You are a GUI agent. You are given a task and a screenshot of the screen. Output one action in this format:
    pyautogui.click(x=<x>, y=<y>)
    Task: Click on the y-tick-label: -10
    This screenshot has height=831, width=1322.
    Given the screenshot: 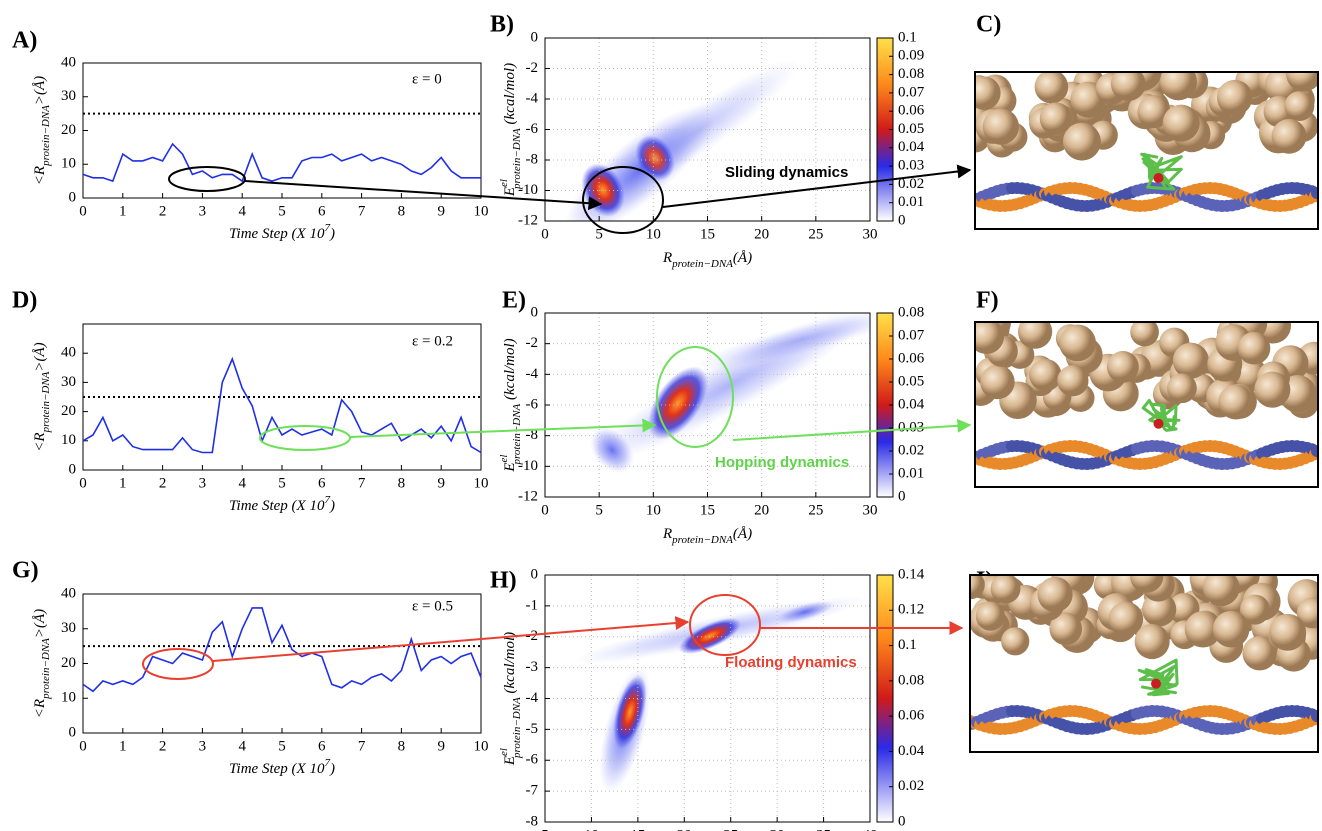 What is the action you would take?
    pyautogui.click(x=528, y=466)
    